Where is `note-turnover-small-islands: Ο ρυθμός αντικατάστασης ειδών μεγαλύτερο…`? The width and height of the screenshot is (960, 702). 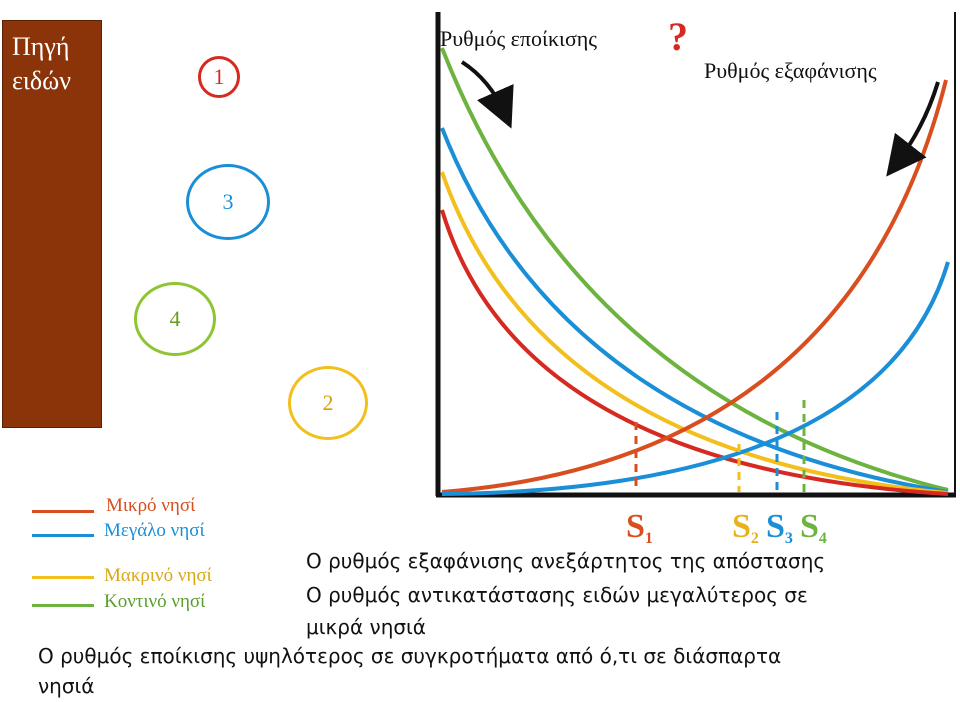 note-turnover-small-islands: Ο ρυθμός αντικατάστασης ειδών μεγαλύτερο… is located at coordinates (557, 595).